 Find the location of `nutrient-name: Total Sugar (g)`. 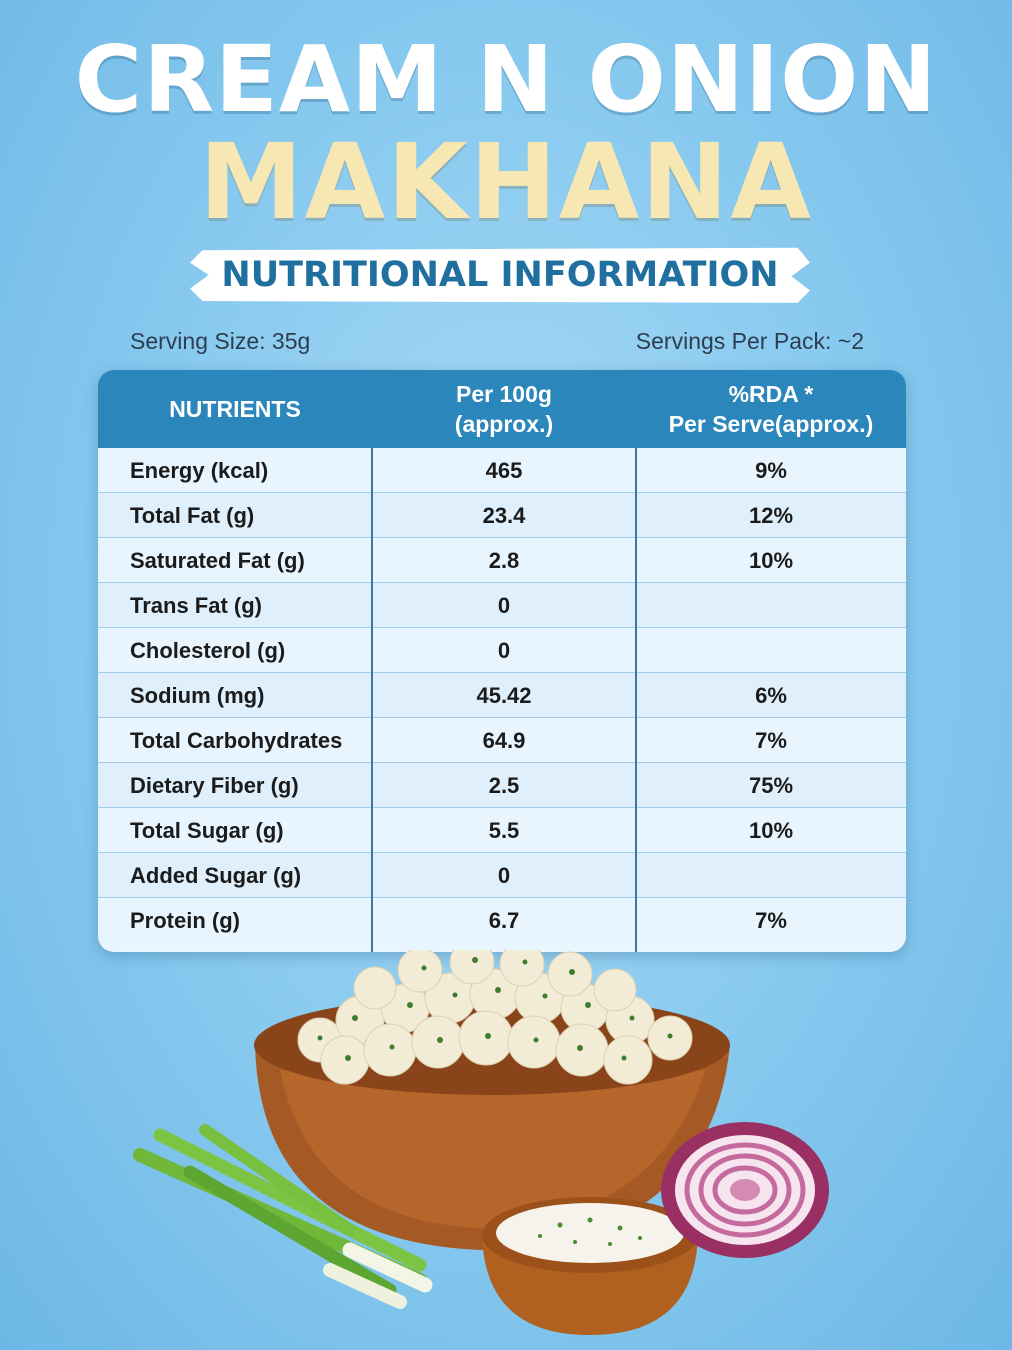

nutrient-name: Total Sugar (g) is located at coordinates (207, 830).